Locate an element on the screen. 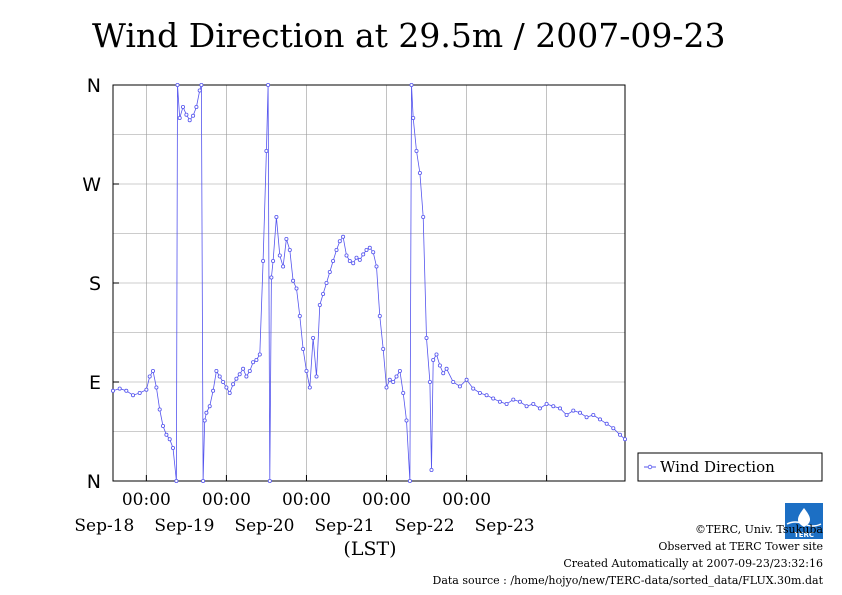  y-tick-label: E is located at coordinates (95, 383).